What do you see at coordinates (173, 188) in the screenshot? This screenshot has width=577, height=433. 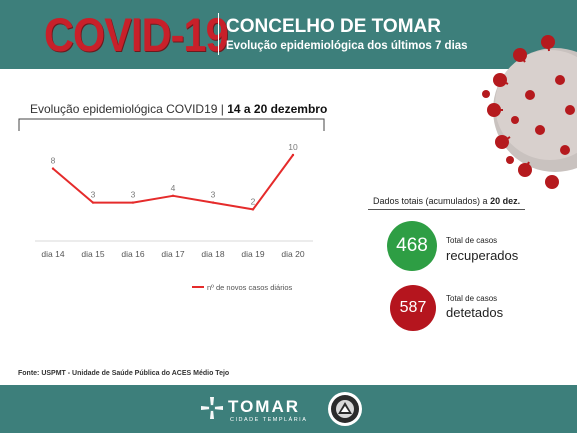 I see `data-label: 4` at bounding box center [173, 188].